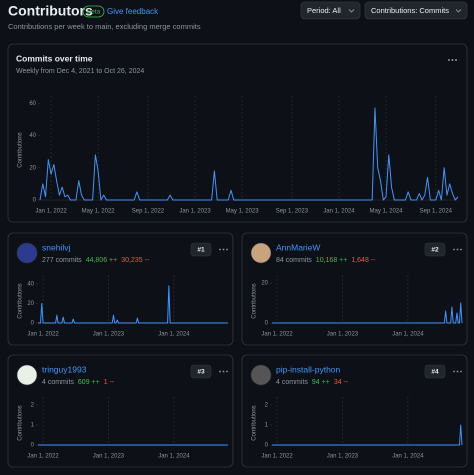  Describe the element at coordinates (89, 382) in the screenshot. I see `stat-additions: 609 ++` at that location.